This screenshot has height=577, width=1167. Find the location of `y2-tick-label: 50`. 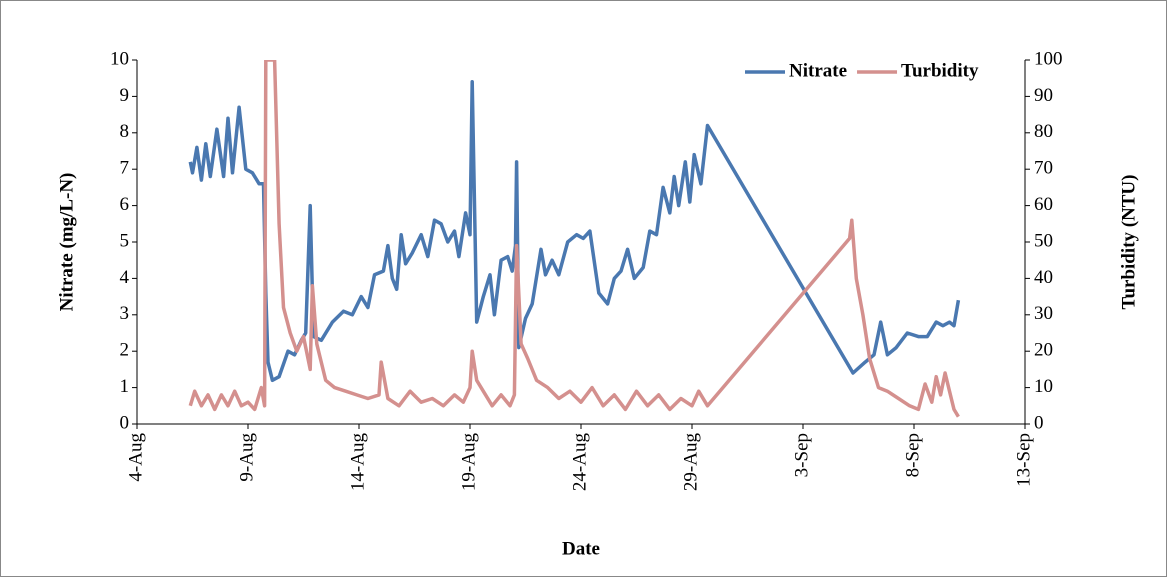

y2-tick-label: 50 is located at coordinates (1043, 240).